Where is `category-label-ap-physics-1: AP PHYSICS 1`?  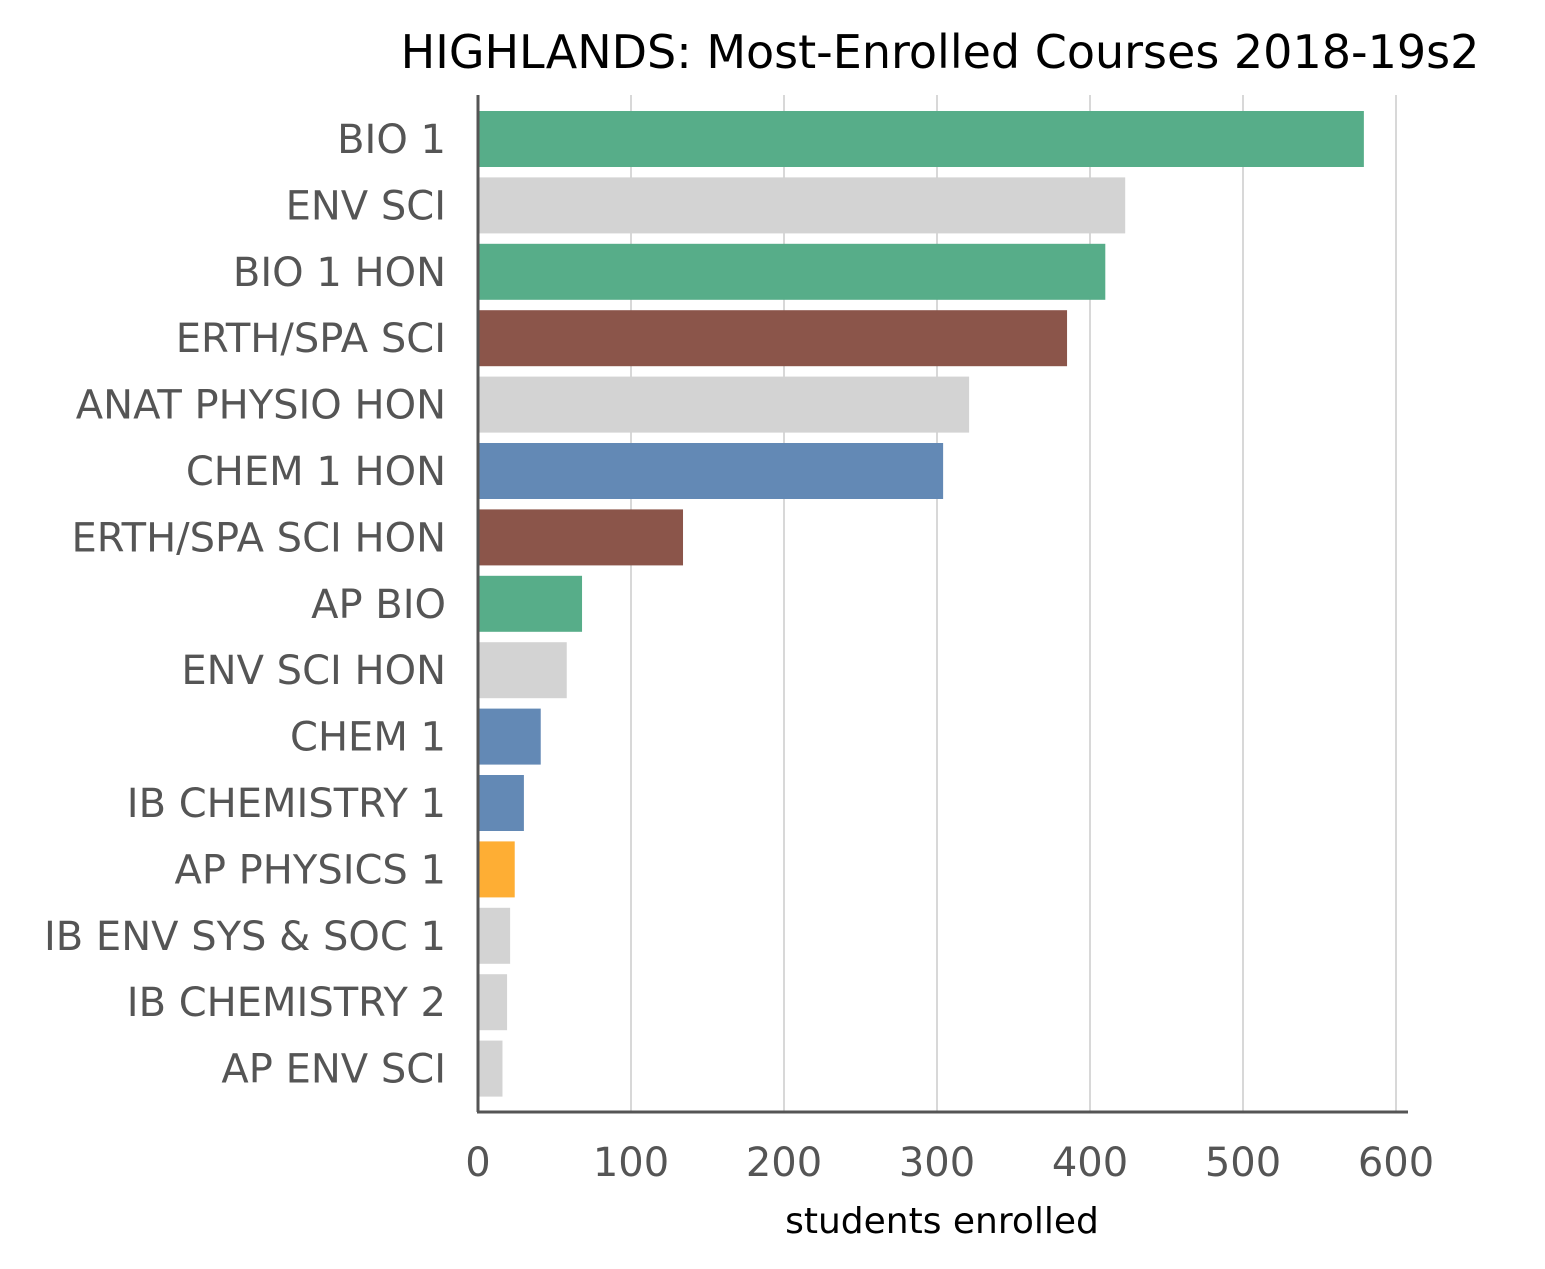 category-label-ap-physics-1: AP PHYSICS 1 is located at coordinates (310, 870).